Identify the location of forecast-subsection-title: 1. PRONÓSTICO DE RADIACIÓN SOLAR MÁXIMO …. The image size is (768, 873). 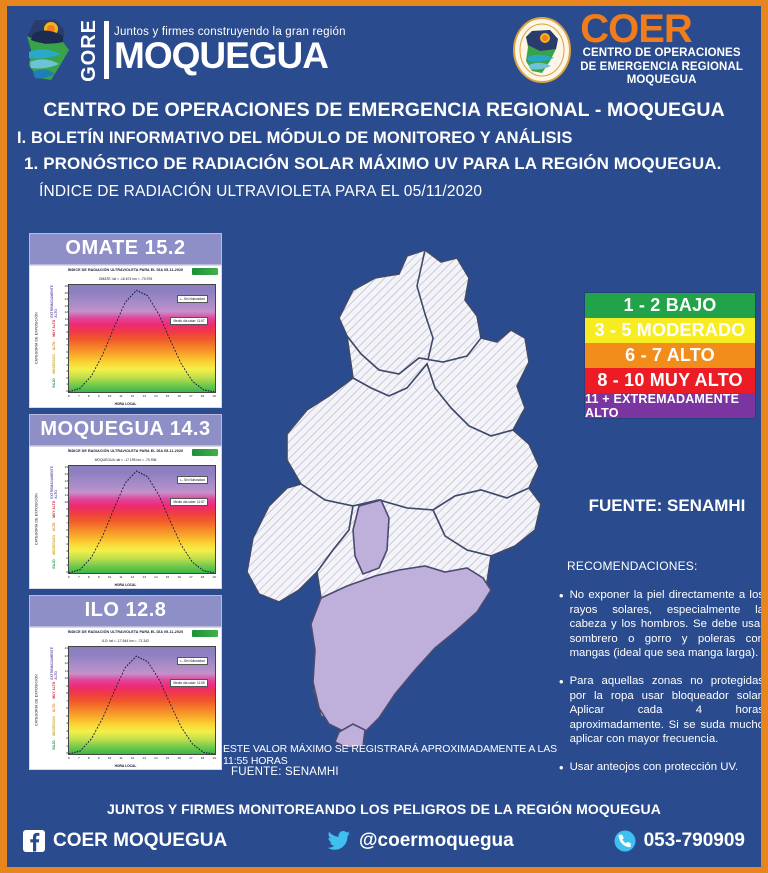
(373, 163).